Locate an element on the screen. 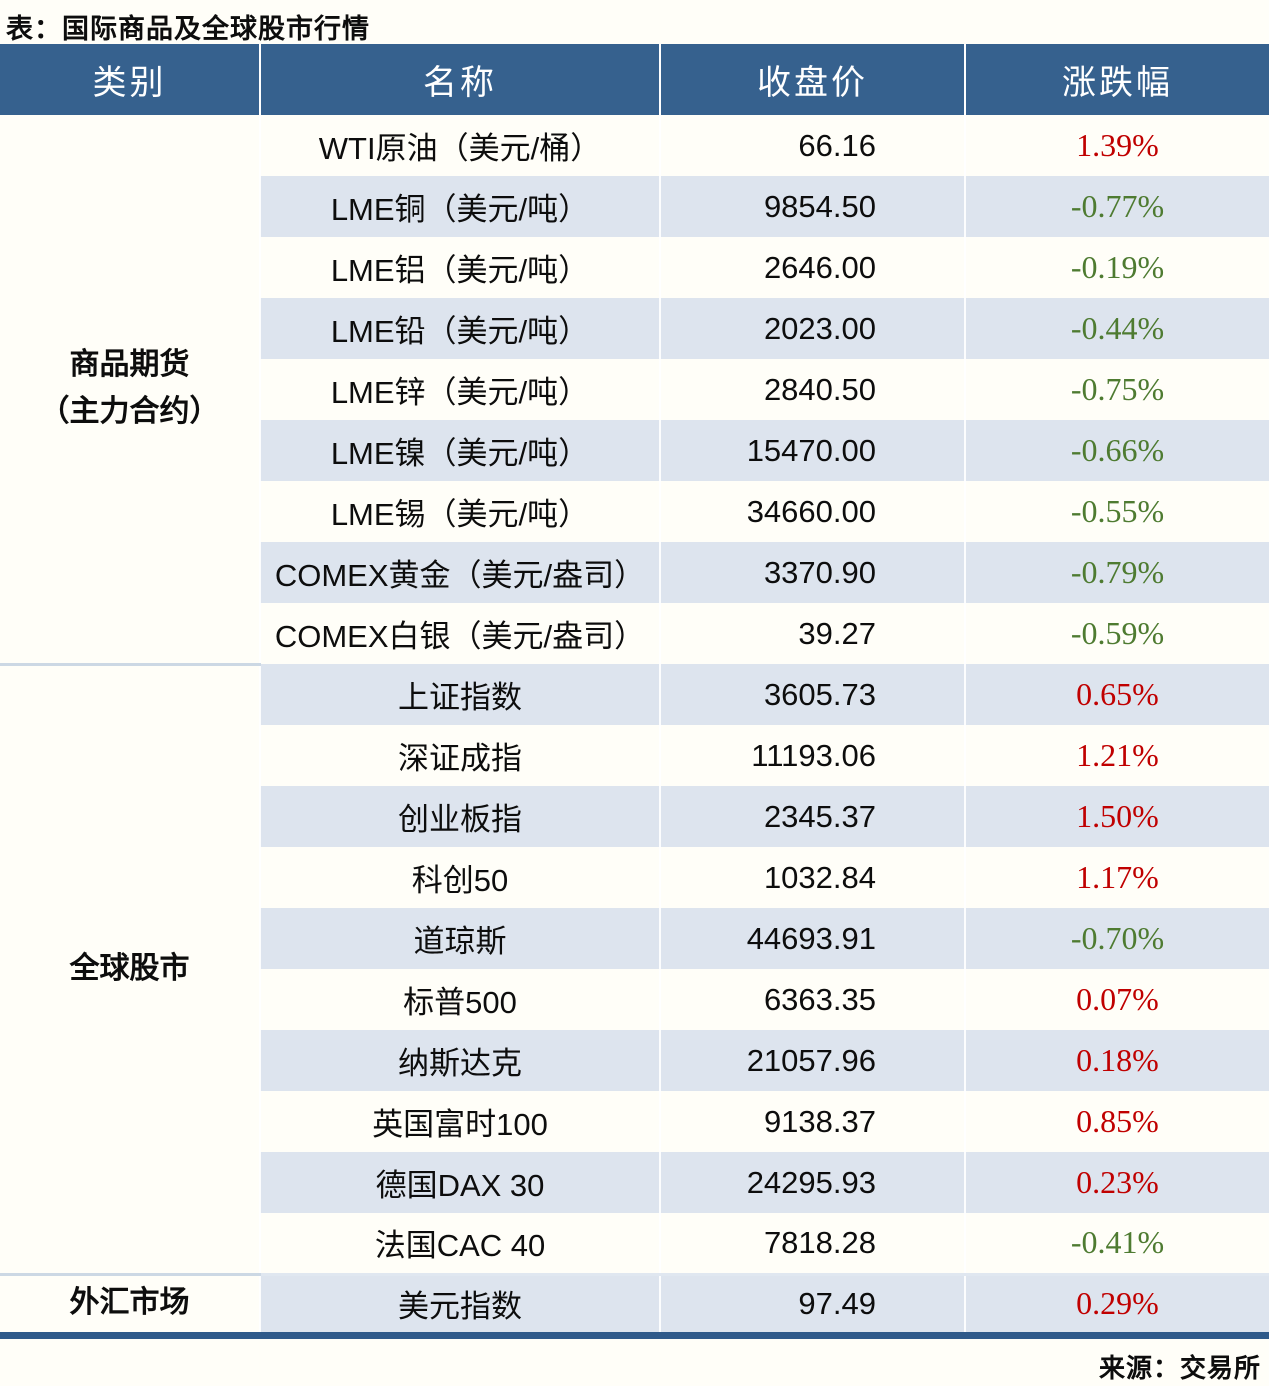  close-price-cell: 66.16 is located at coordinates (812, 145).